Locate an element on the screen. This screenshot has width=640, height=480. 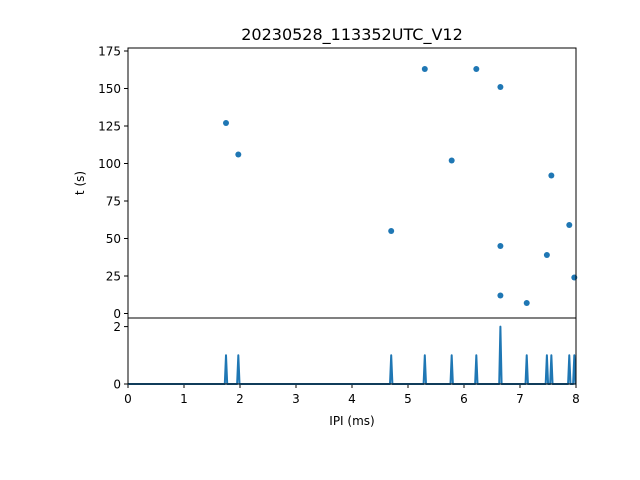
histogram-frame is located at coordinates (352, 351).